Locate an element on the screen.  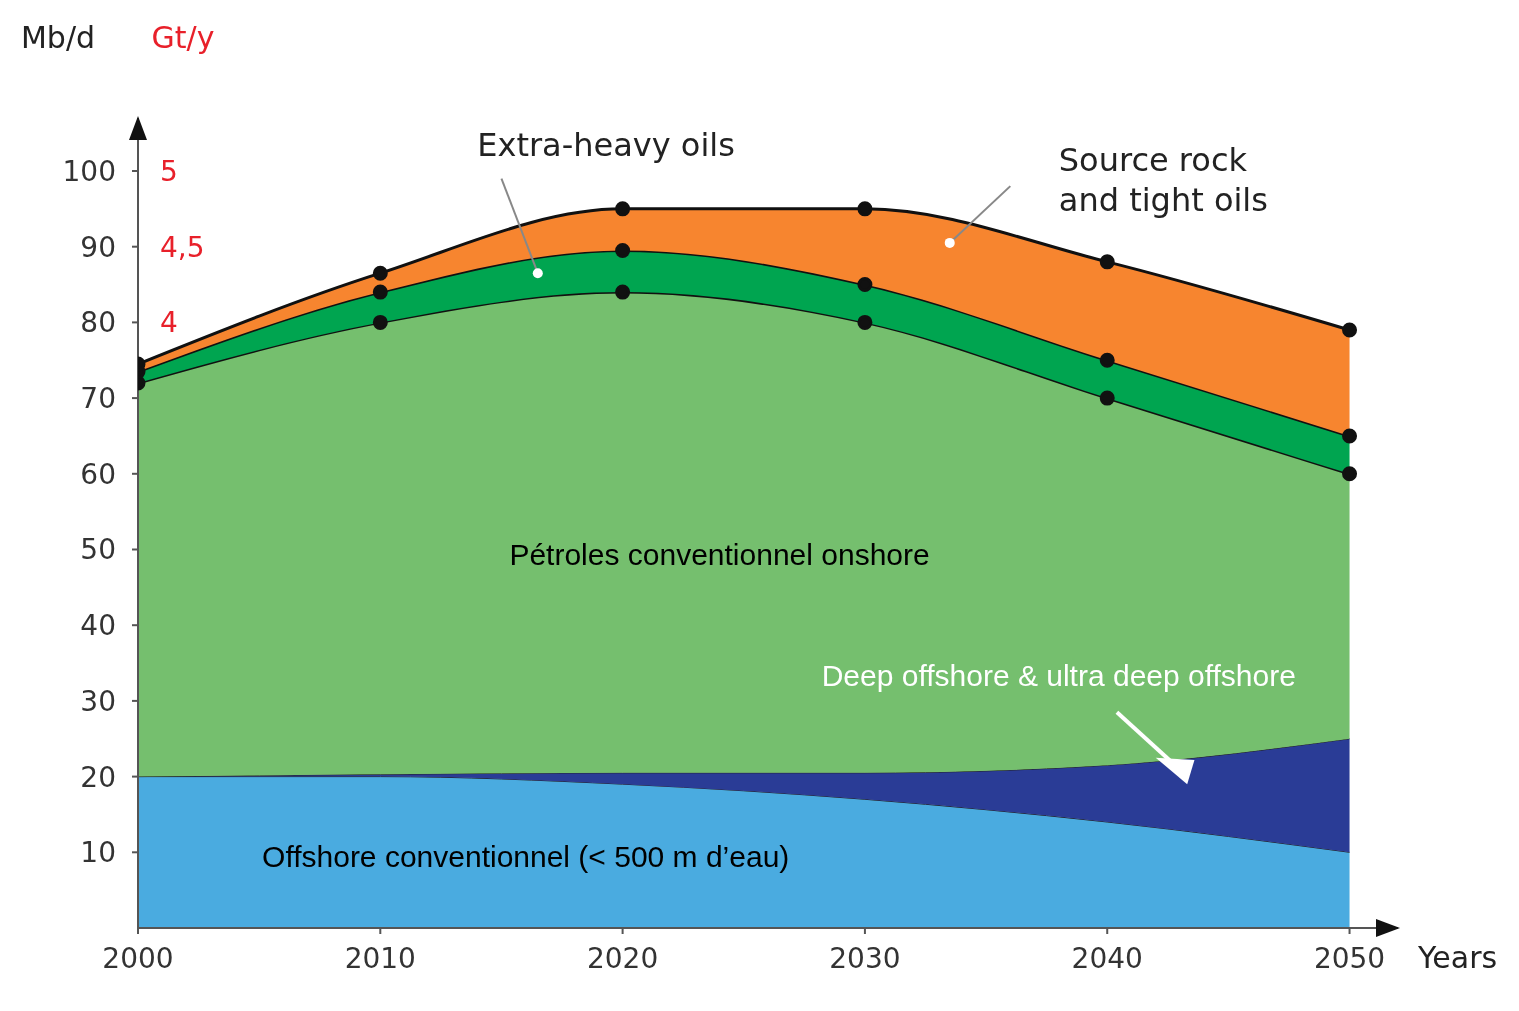
text: Extra-heavy oils is located at coordinates (606, 144).